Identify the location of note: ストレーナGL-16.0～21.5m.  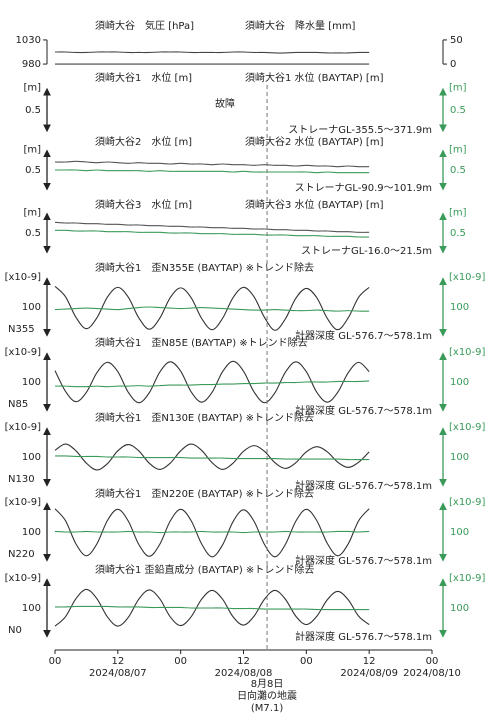
(366, 251).